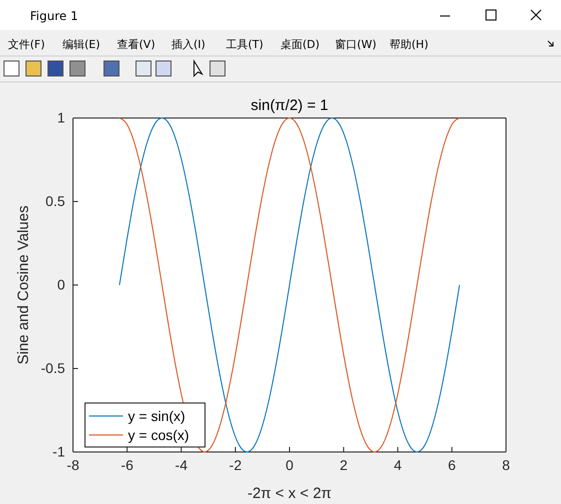 The image size is (561, 504). I want to click on x-axis-title: -2π < x < 2π, so click(289, 493).